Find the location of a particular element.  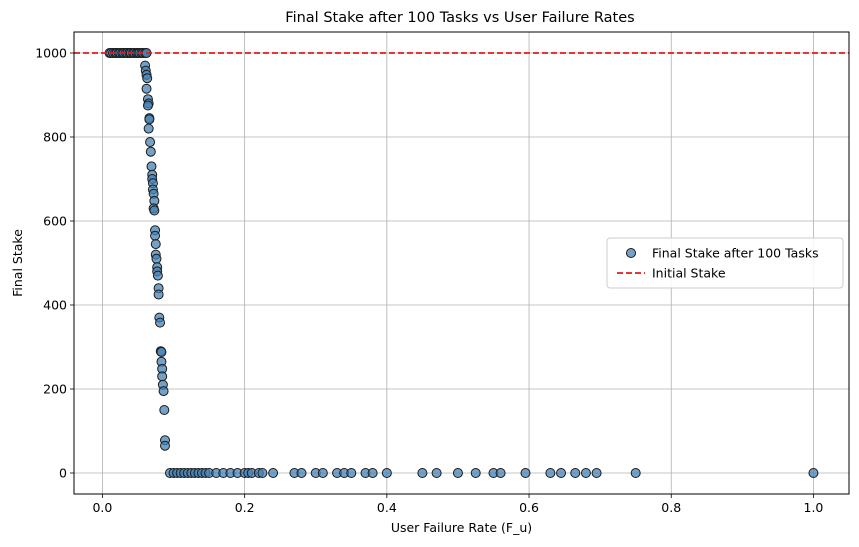

legend-box is located at coordinates (725, 263).